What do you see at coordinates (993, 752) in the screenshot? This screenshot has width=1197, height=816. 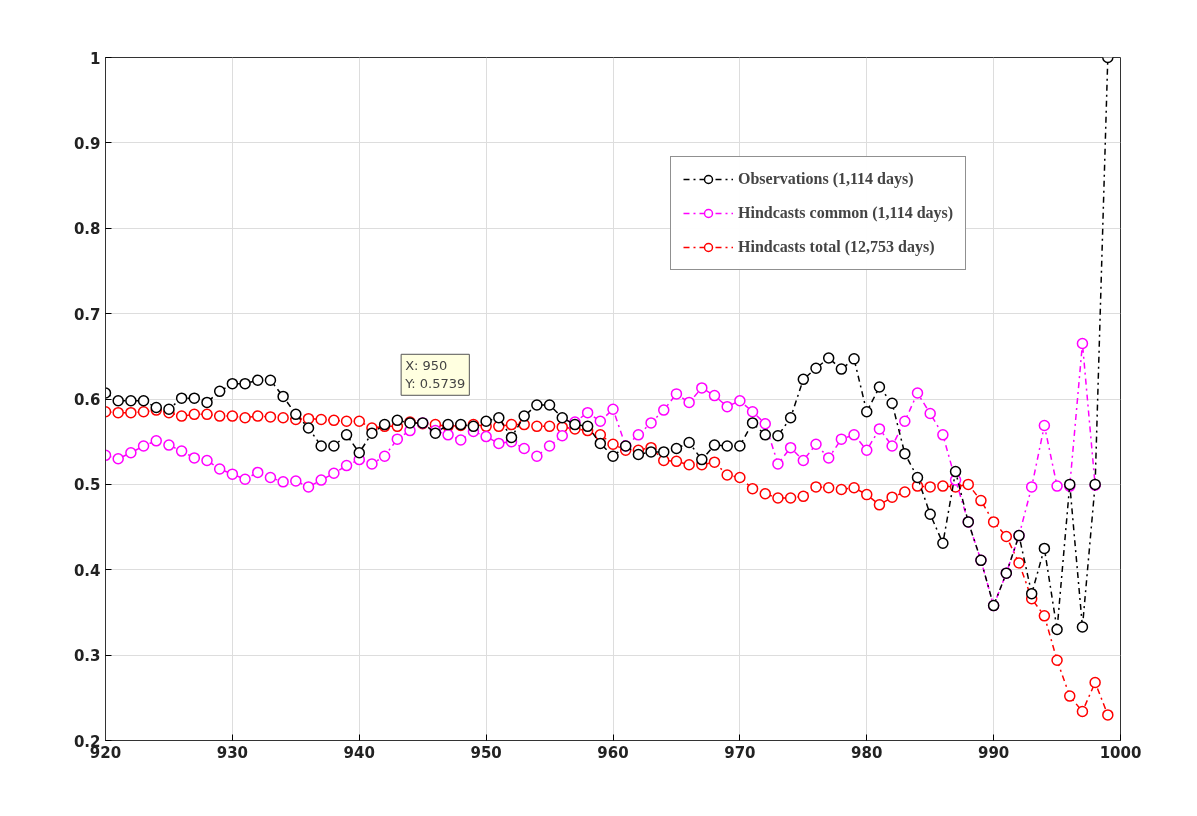 I see `x-tick-label: 990` at bounding box center [993, 752].